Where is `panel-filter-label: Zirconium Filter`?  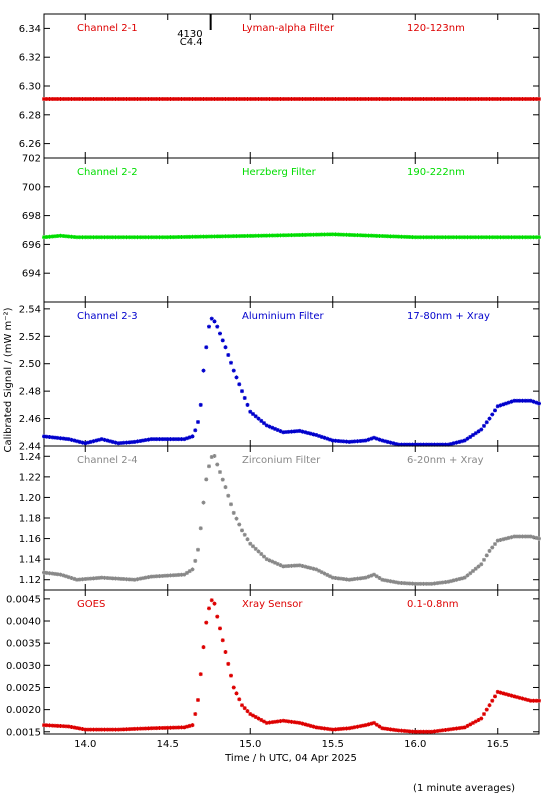 panel-filter-label: Zirconium Filter is located at coordinates (281, 460).